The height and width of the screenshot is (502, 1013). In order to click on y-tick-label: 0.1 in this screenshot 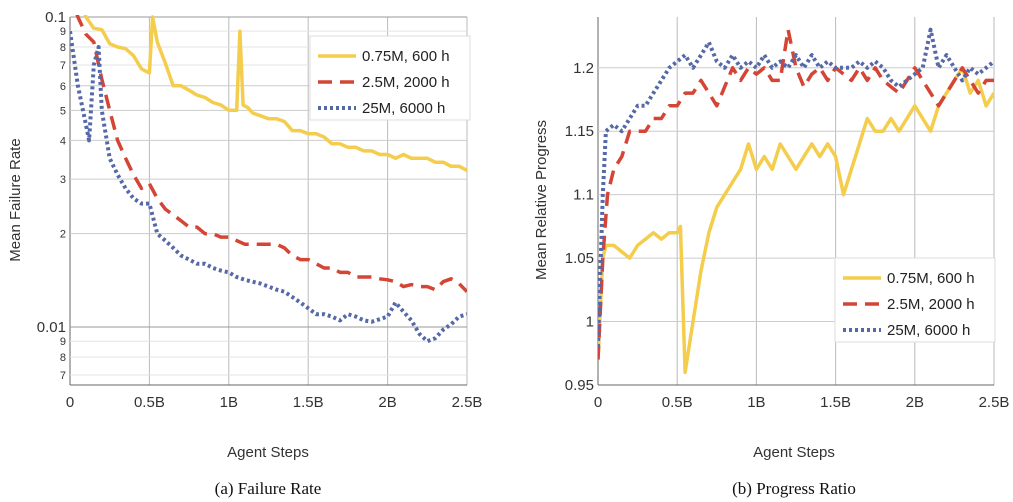, I will do `click(55, 17)`.